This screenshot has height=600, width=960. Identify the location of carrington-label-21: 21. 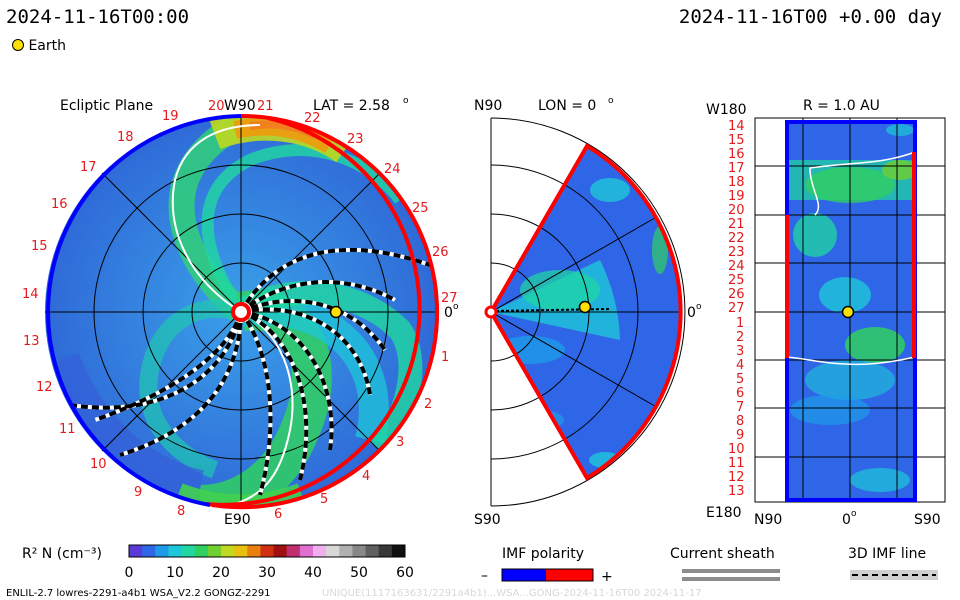
(265, 106).